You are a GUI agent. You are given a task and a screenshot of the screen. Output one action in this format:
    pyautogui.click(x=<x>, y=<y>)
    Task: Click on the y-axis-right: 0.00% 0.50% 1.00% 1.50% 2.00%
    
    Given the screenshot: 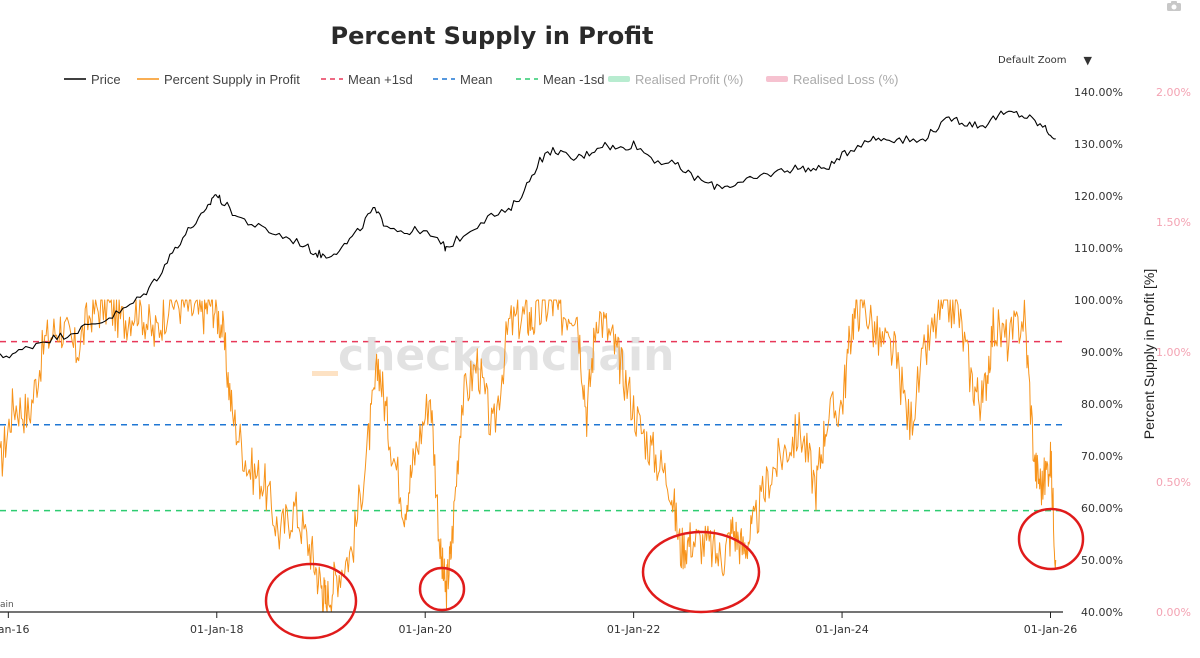 What is the action you would take?
    pyautogui.click(x=1173, y=352)
    